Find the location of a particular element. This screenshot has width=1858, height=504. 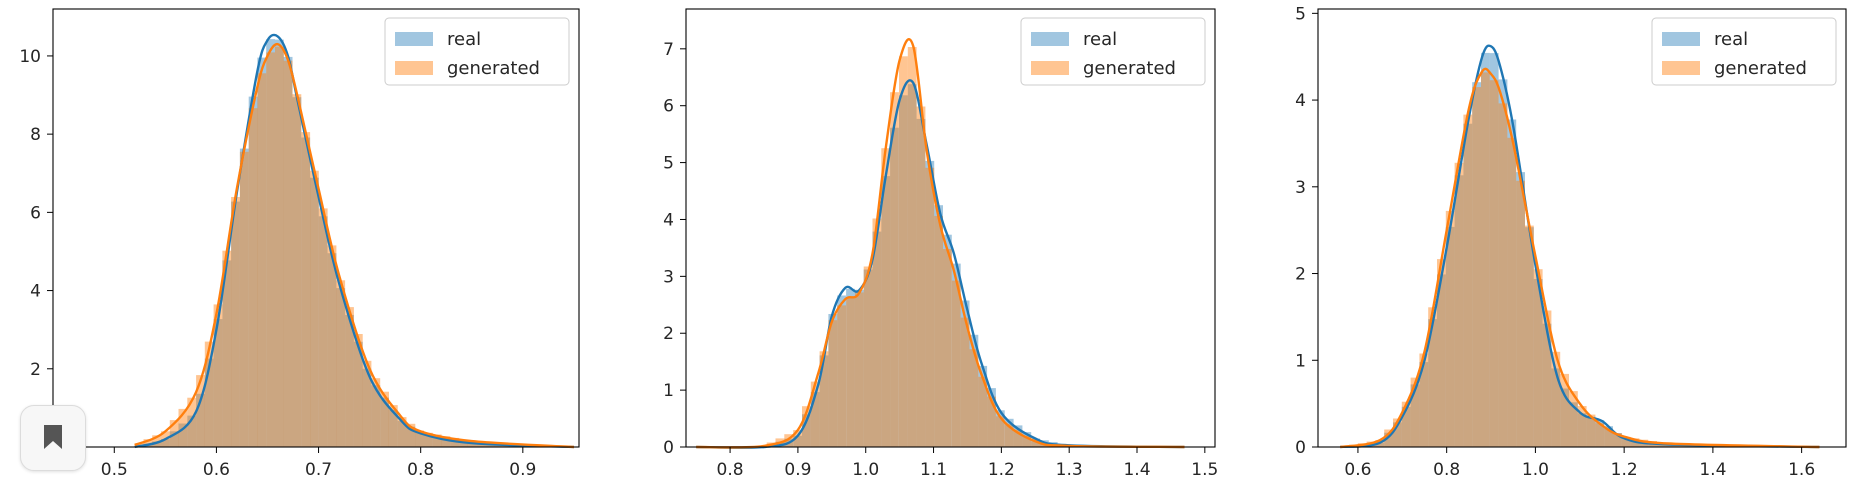

x-tick-label: 0.7 is located at coordinates (318, 470).